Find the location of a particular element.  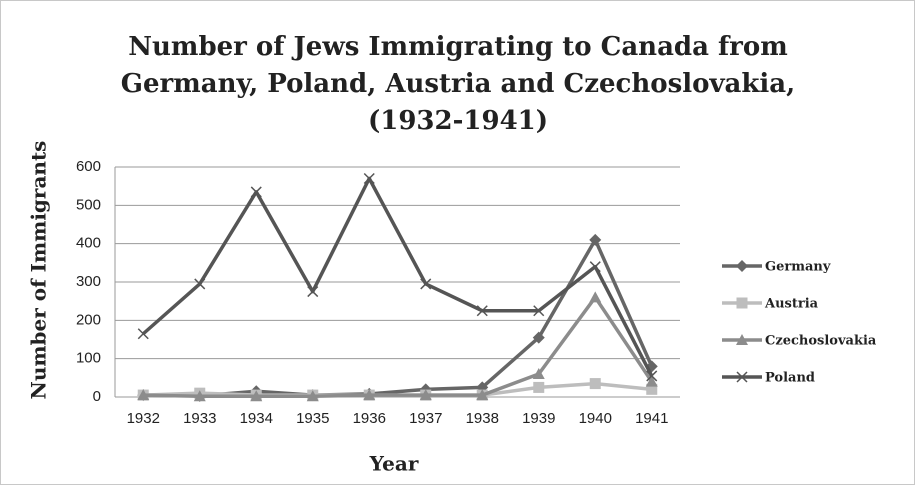

x-tick-label: 1936 is located at coordinates (369, 418).